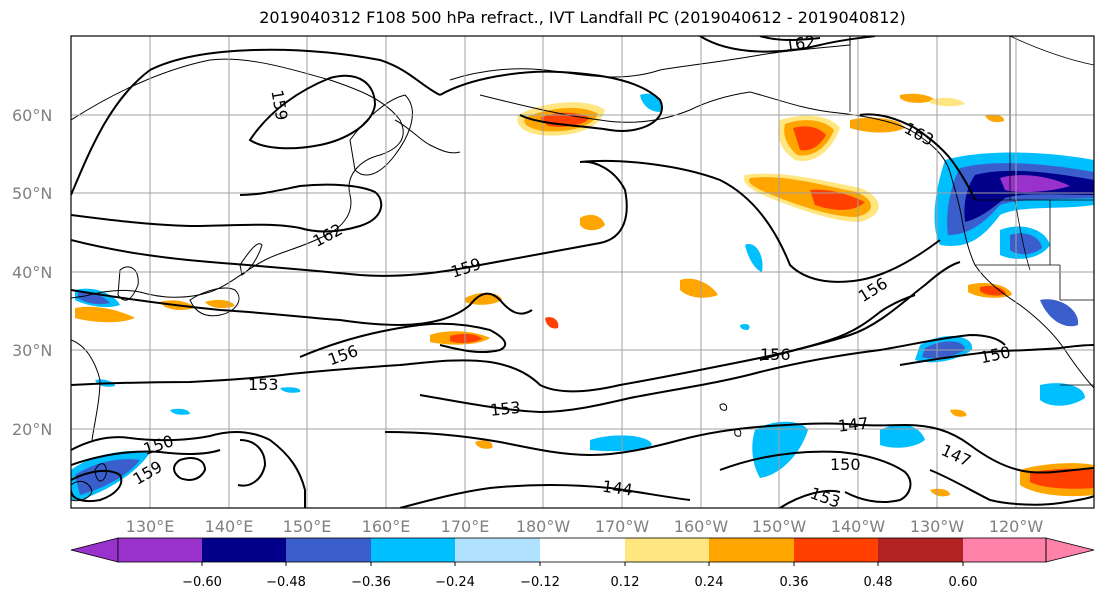 The image size is (1105, 601). What do you see at coordinates (878, 582) in the screenshot?
I see `colorbar-tick-label: 0.48` at bounding box center [878, 582].